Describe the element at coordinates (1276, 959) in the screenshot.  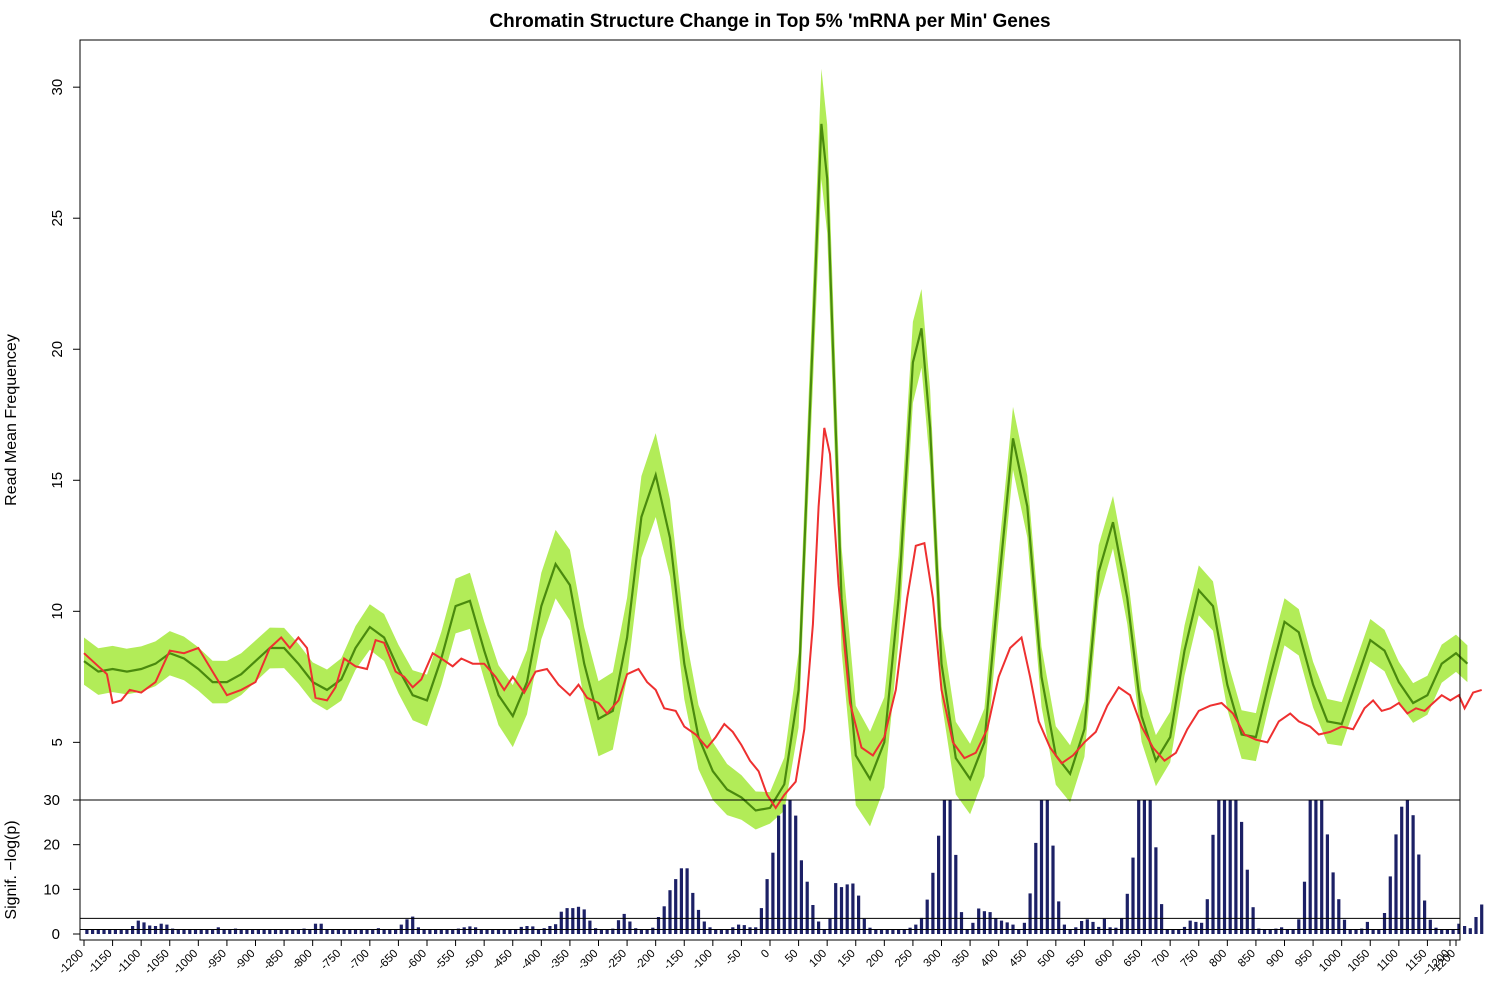
I see `x-tick-label: 900` at that location.